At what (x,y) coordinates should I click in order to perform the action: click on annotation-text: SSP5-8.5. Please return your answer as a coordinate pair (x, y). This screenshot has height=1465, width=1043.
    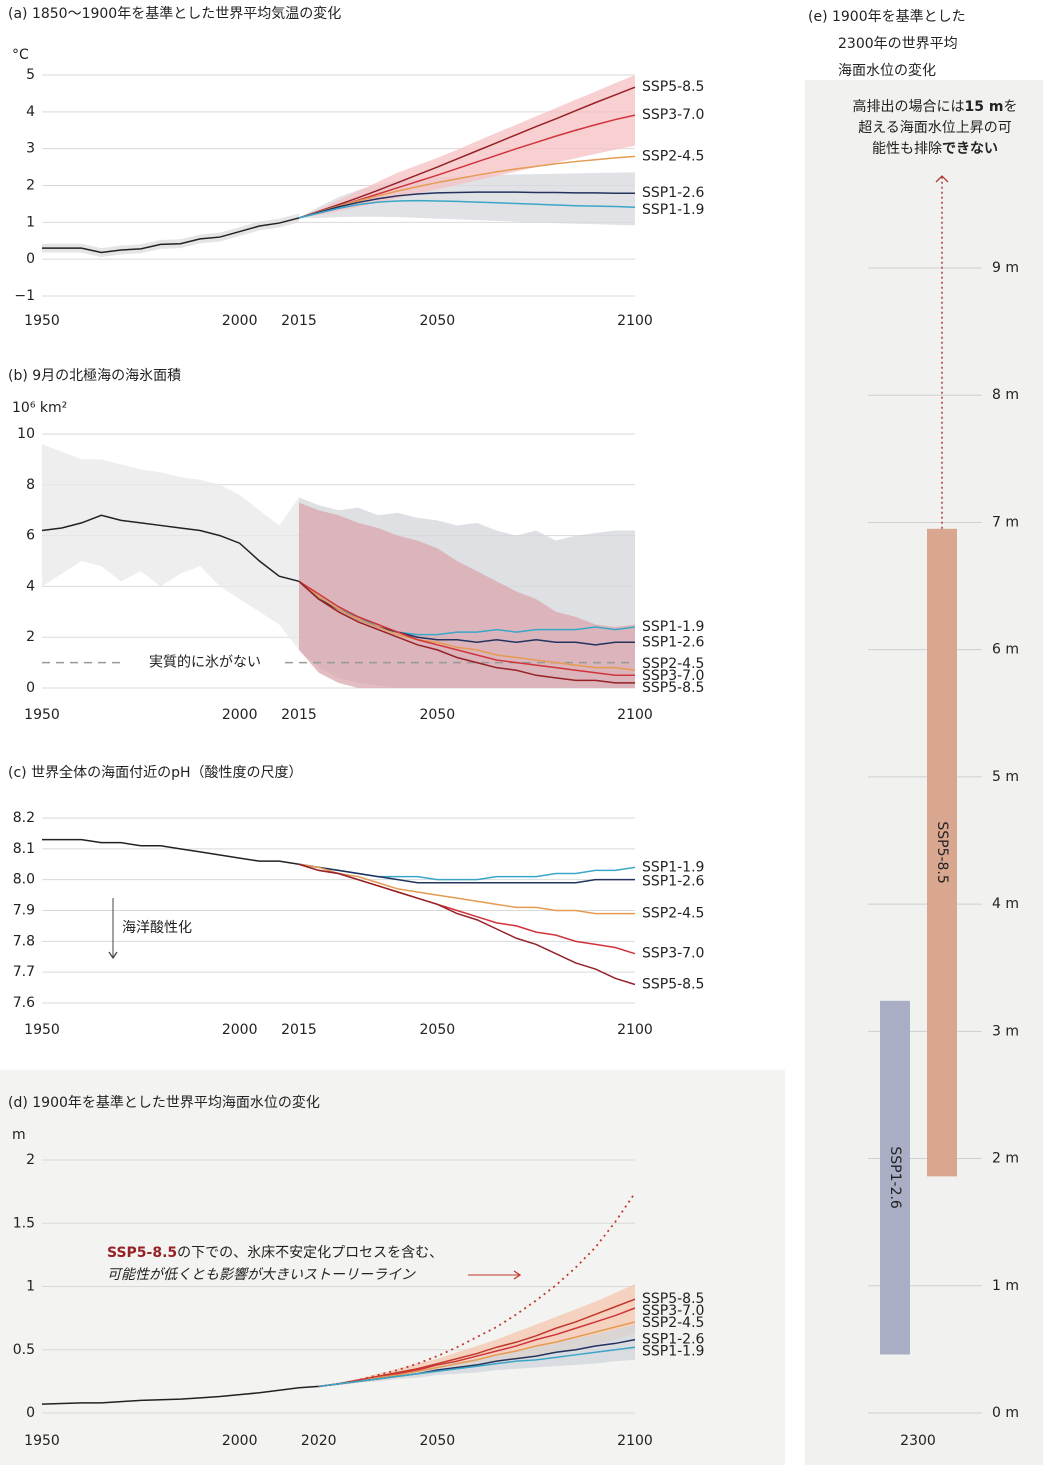
    Looking at the image, I should click on (142, 1253).